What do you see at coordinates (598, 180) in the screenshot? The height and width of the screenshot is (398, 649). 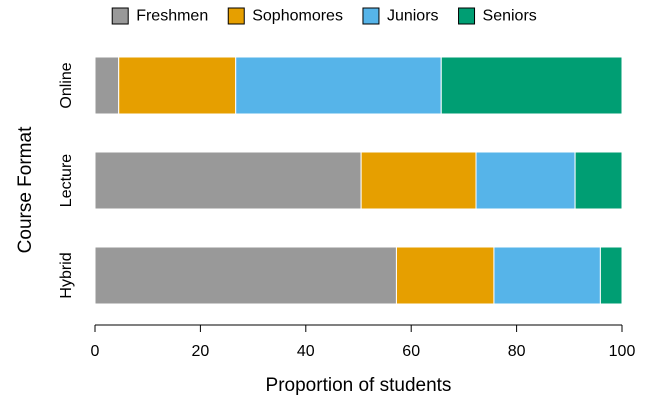 I see `bar-lecture-seniors` at bounding box center [598, 180].